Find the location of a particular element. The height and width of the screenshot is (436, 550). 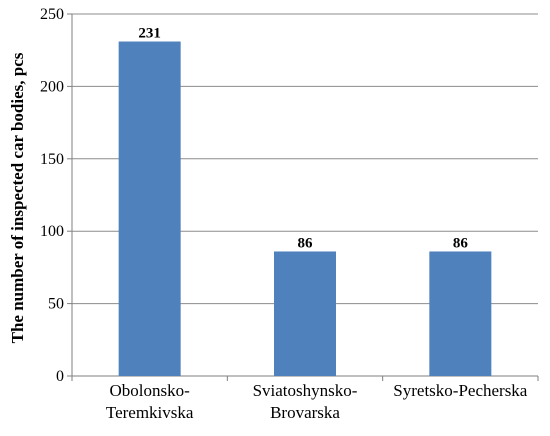

y-tick-label: 0 is located at coordinates (60, 376).